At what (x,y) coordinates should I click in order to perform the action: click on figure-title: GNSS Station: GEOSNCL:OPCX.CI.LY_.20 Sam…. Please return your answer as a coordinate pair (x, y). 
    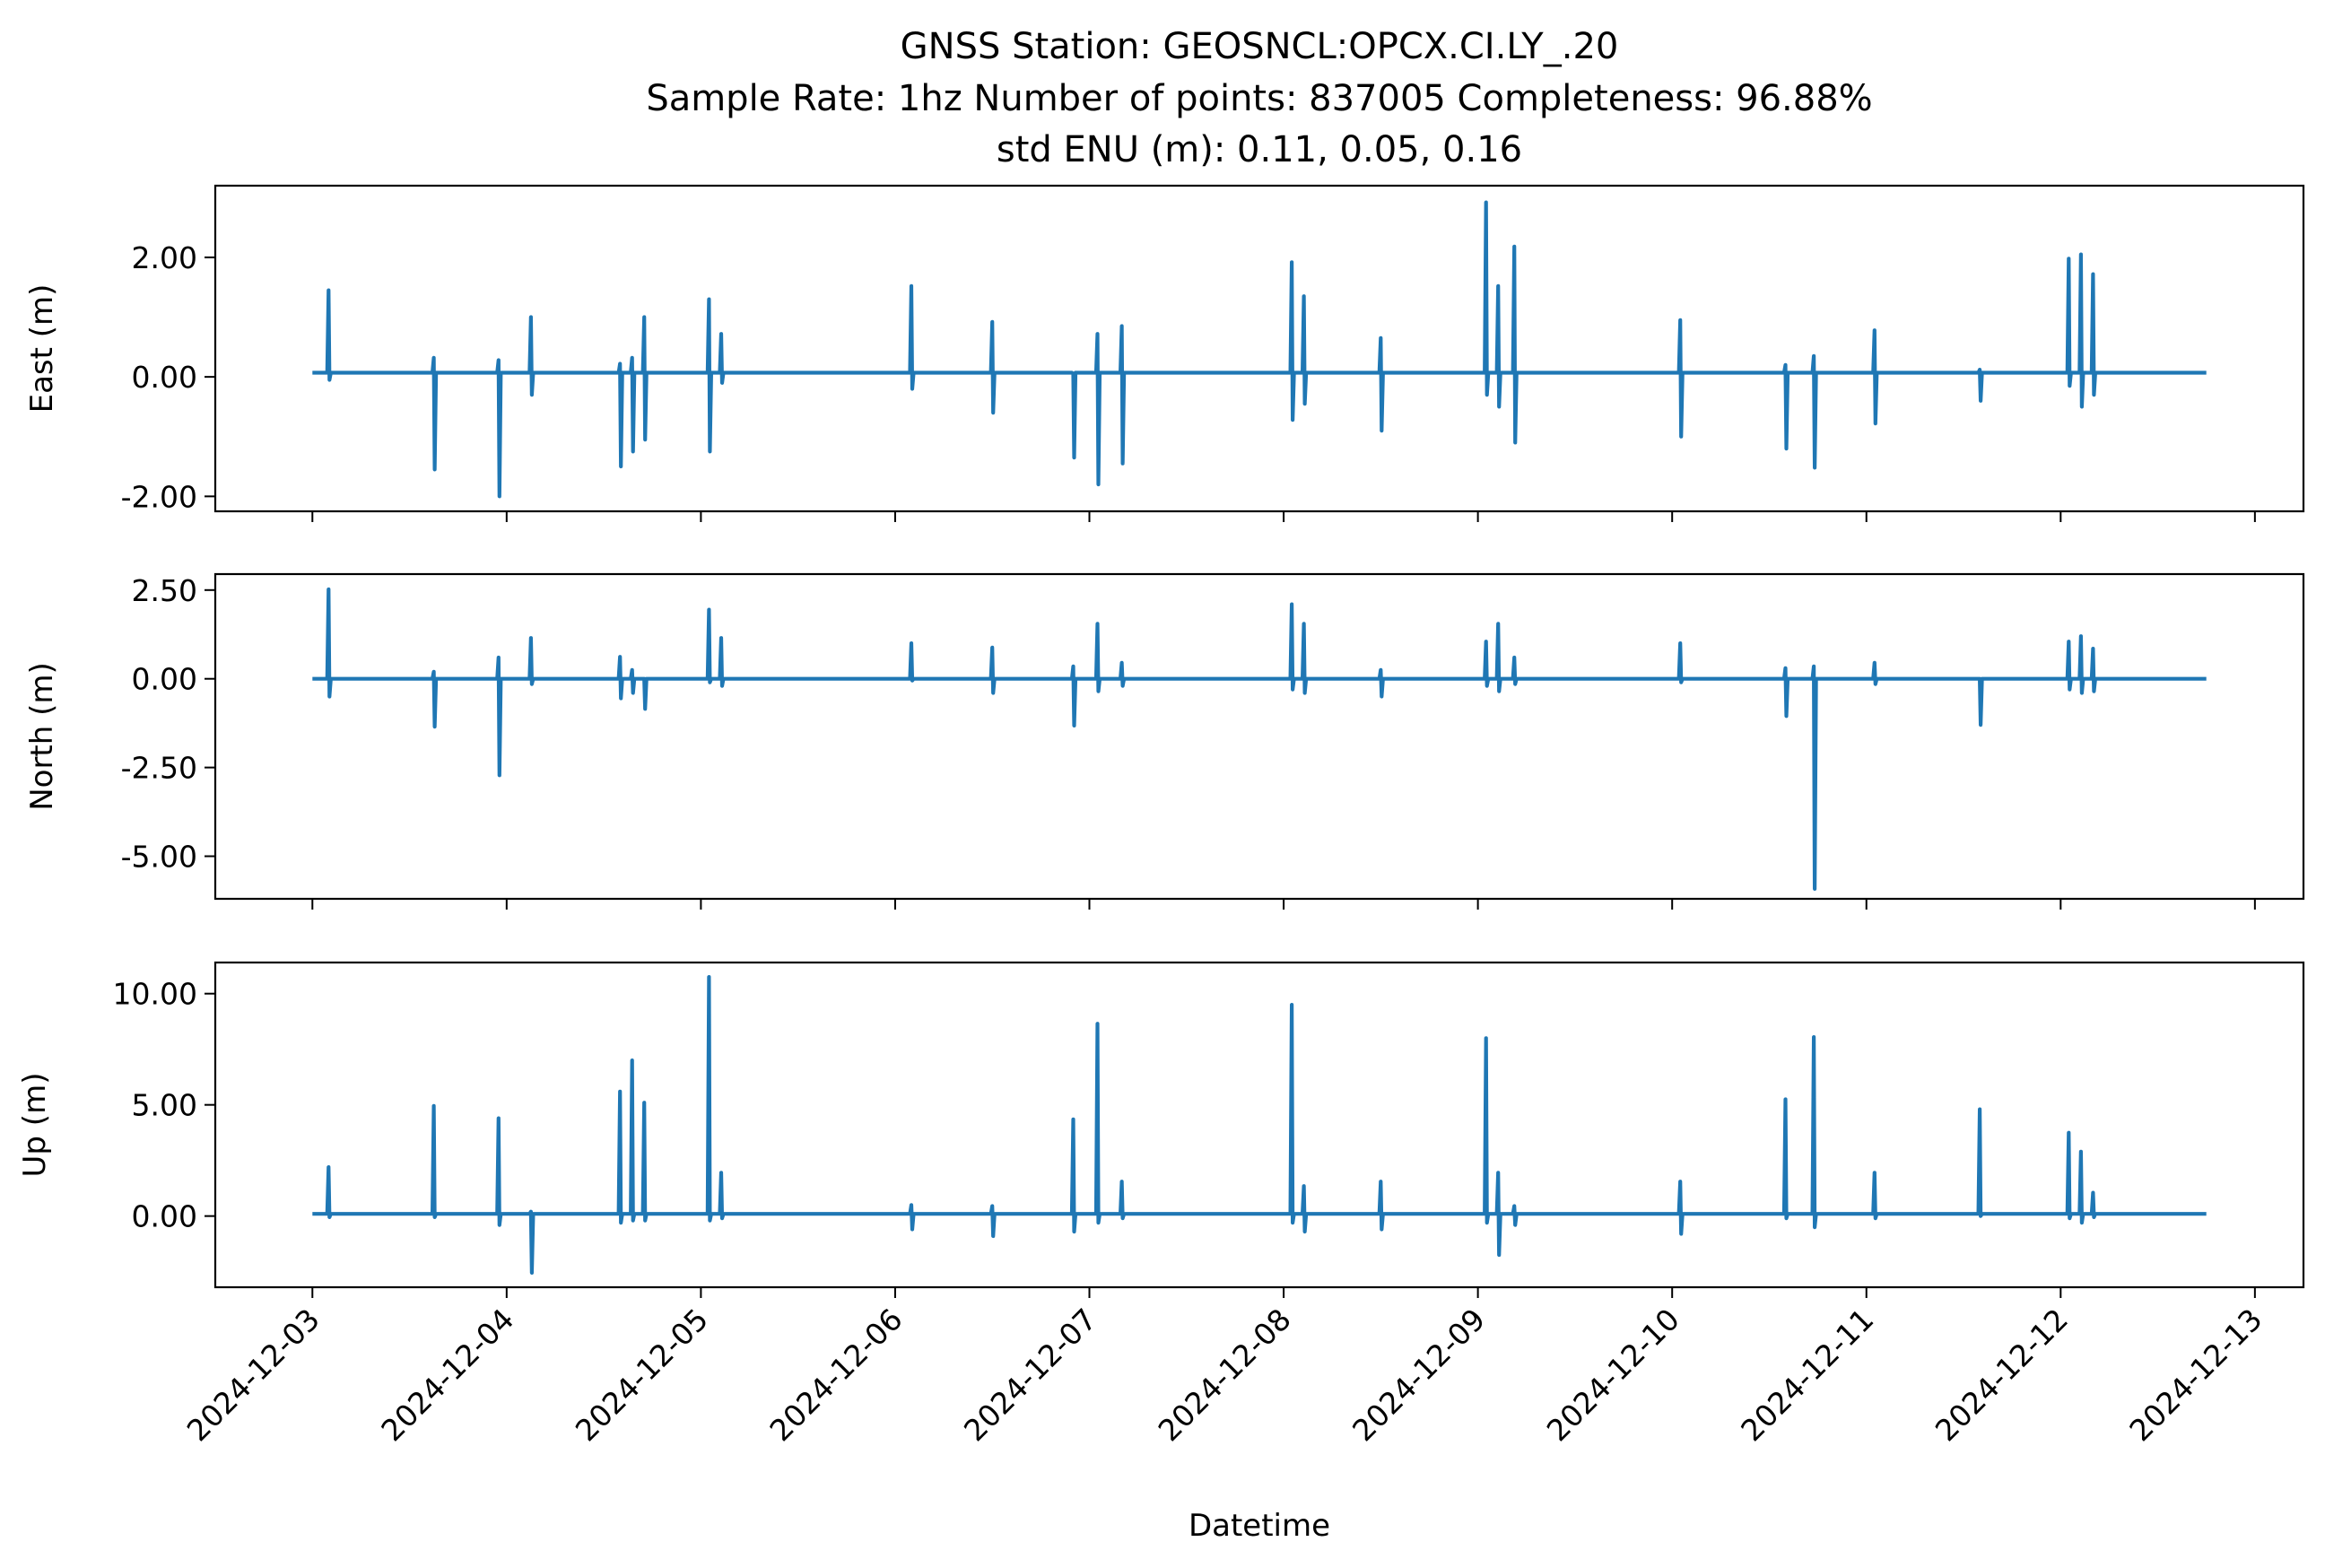
    Looking at the image, I should click on (1259, 98).